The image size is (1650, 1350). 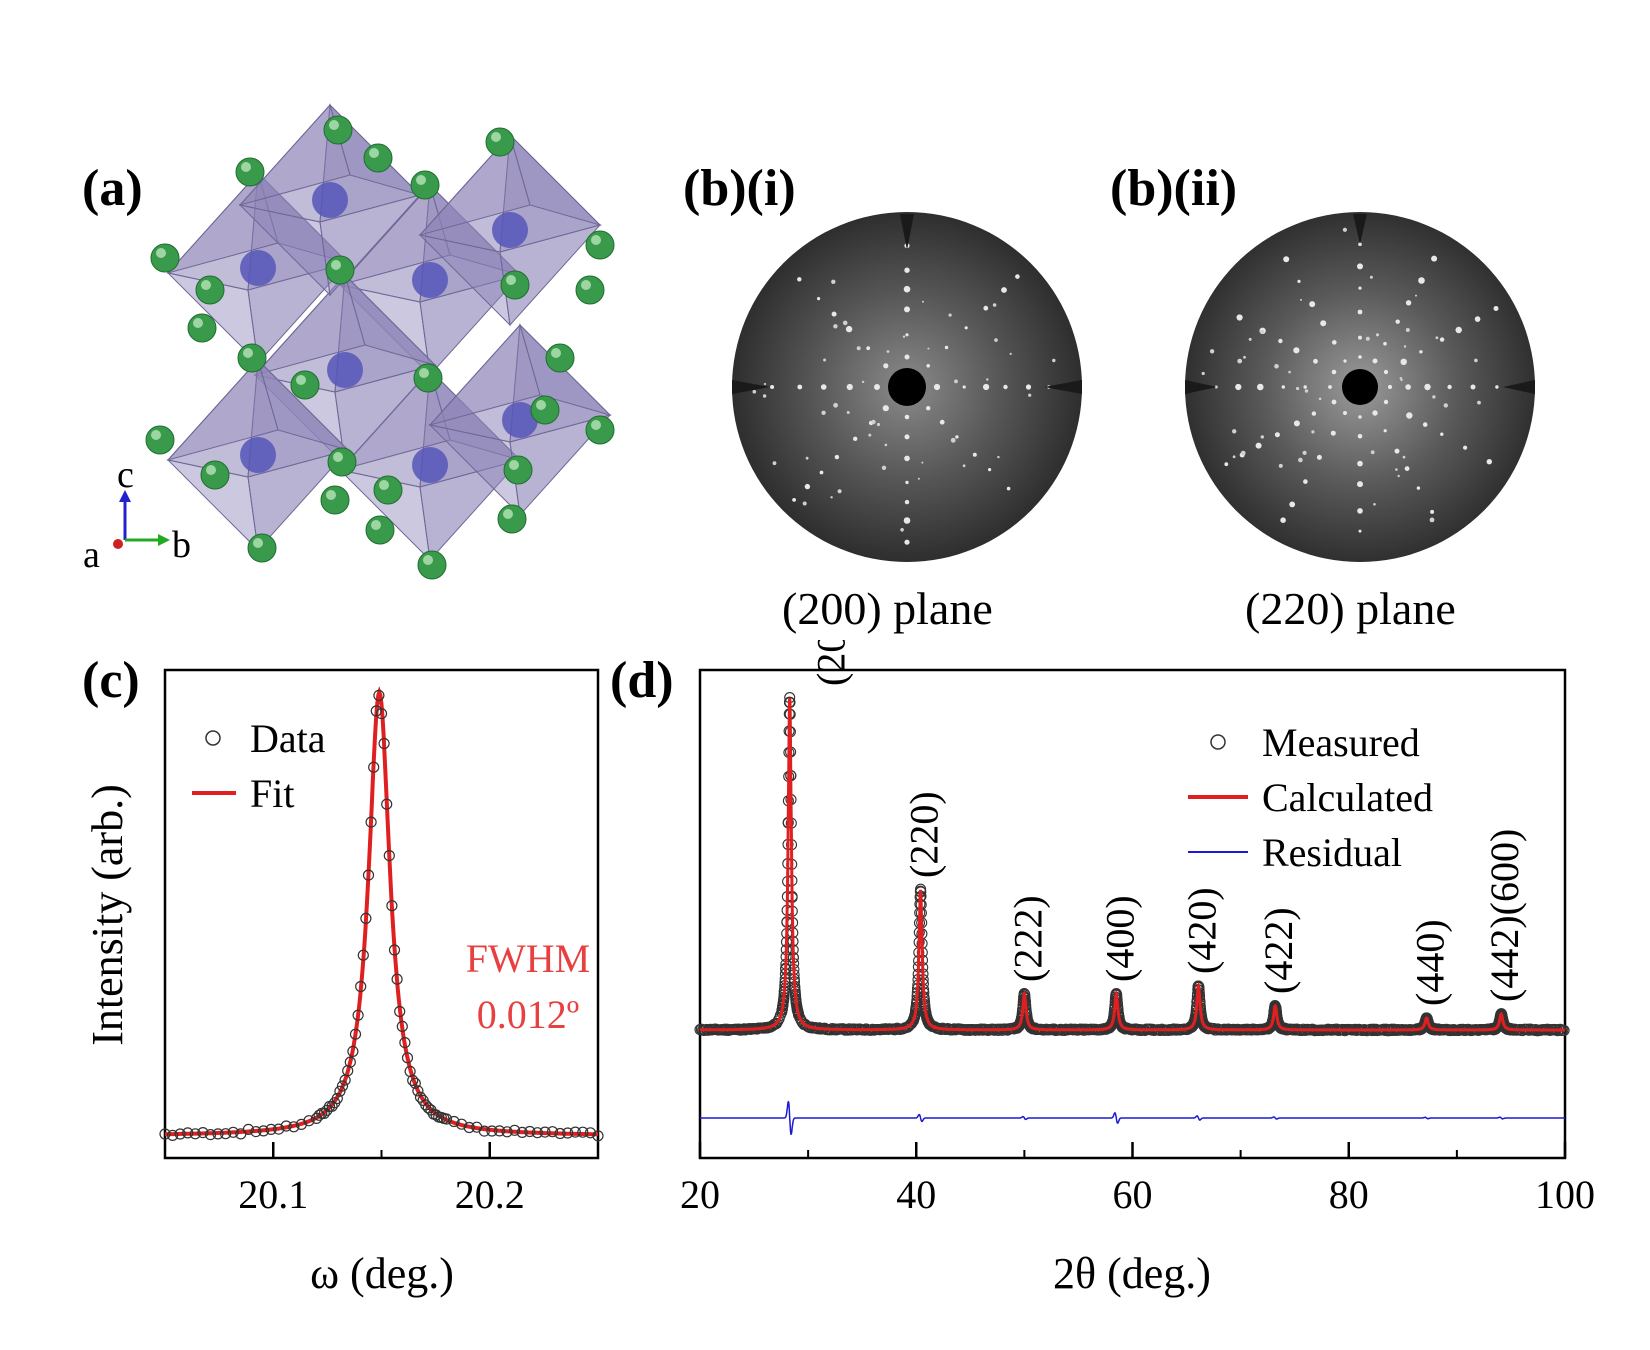 What do you see at coordinates (213, 738) in the screenshot?
I see `legend-marker-data` at bounding box center [213, 738].